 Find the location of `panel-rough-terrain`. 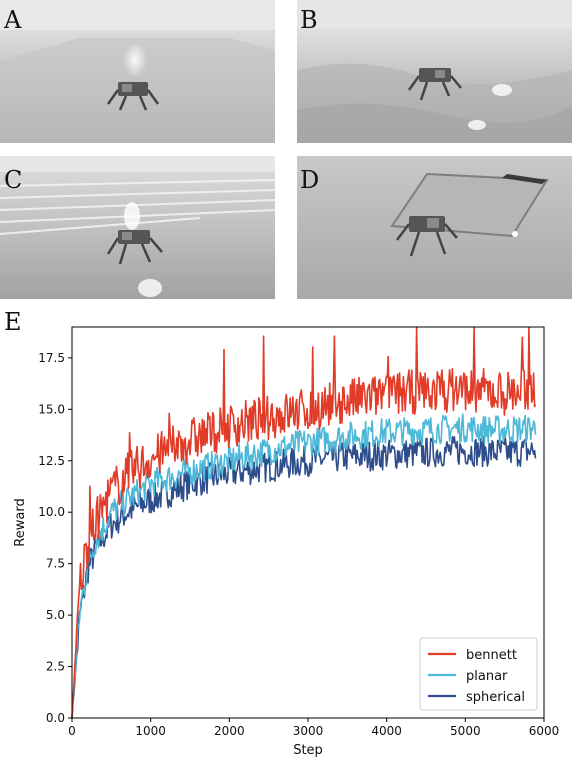

panel-rough-terrain is located at coordinates (434, 71).